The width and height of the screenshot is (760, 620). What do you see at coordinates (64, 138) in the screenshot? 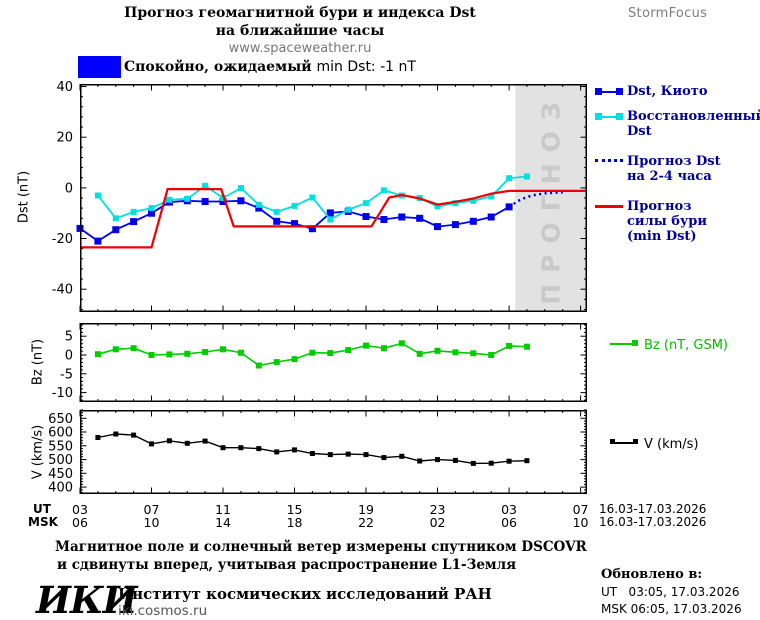
I see `svg-text: 20` at bounding box center [64, 138].